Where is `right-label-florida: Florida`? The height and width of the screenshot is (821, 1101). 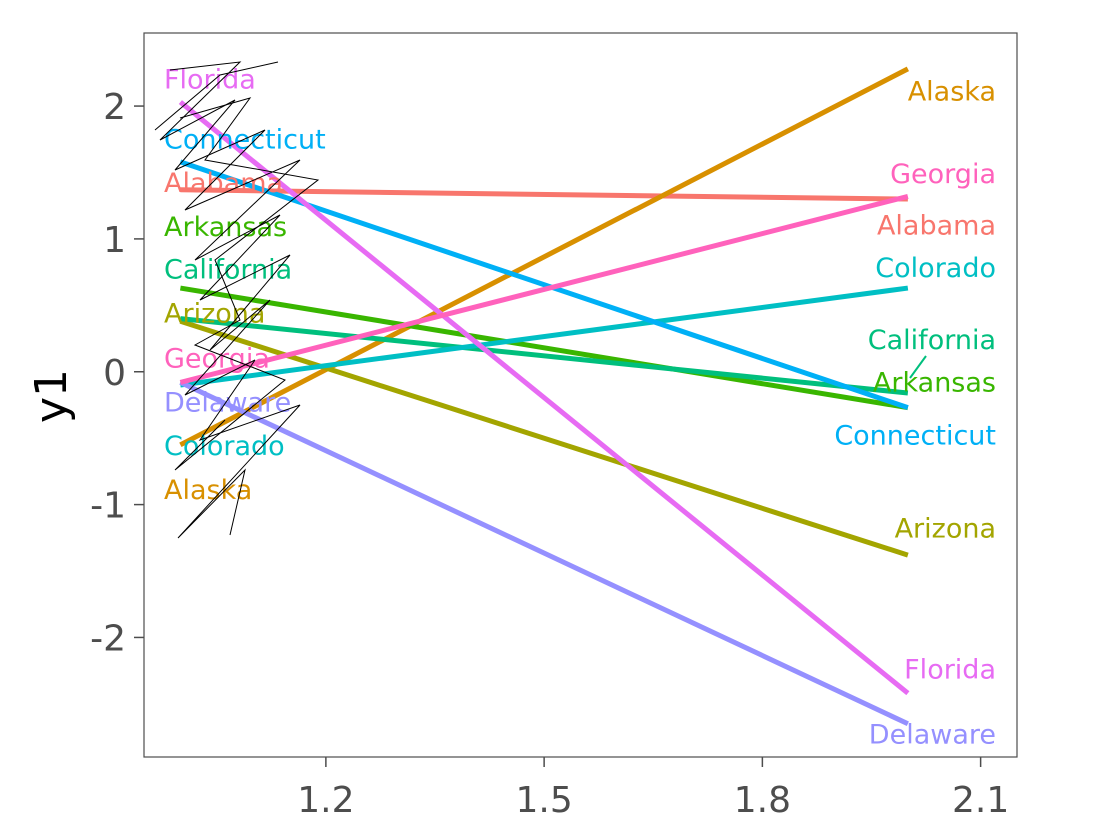 right-label-florida: Florida is located at coordinates (950, 669).